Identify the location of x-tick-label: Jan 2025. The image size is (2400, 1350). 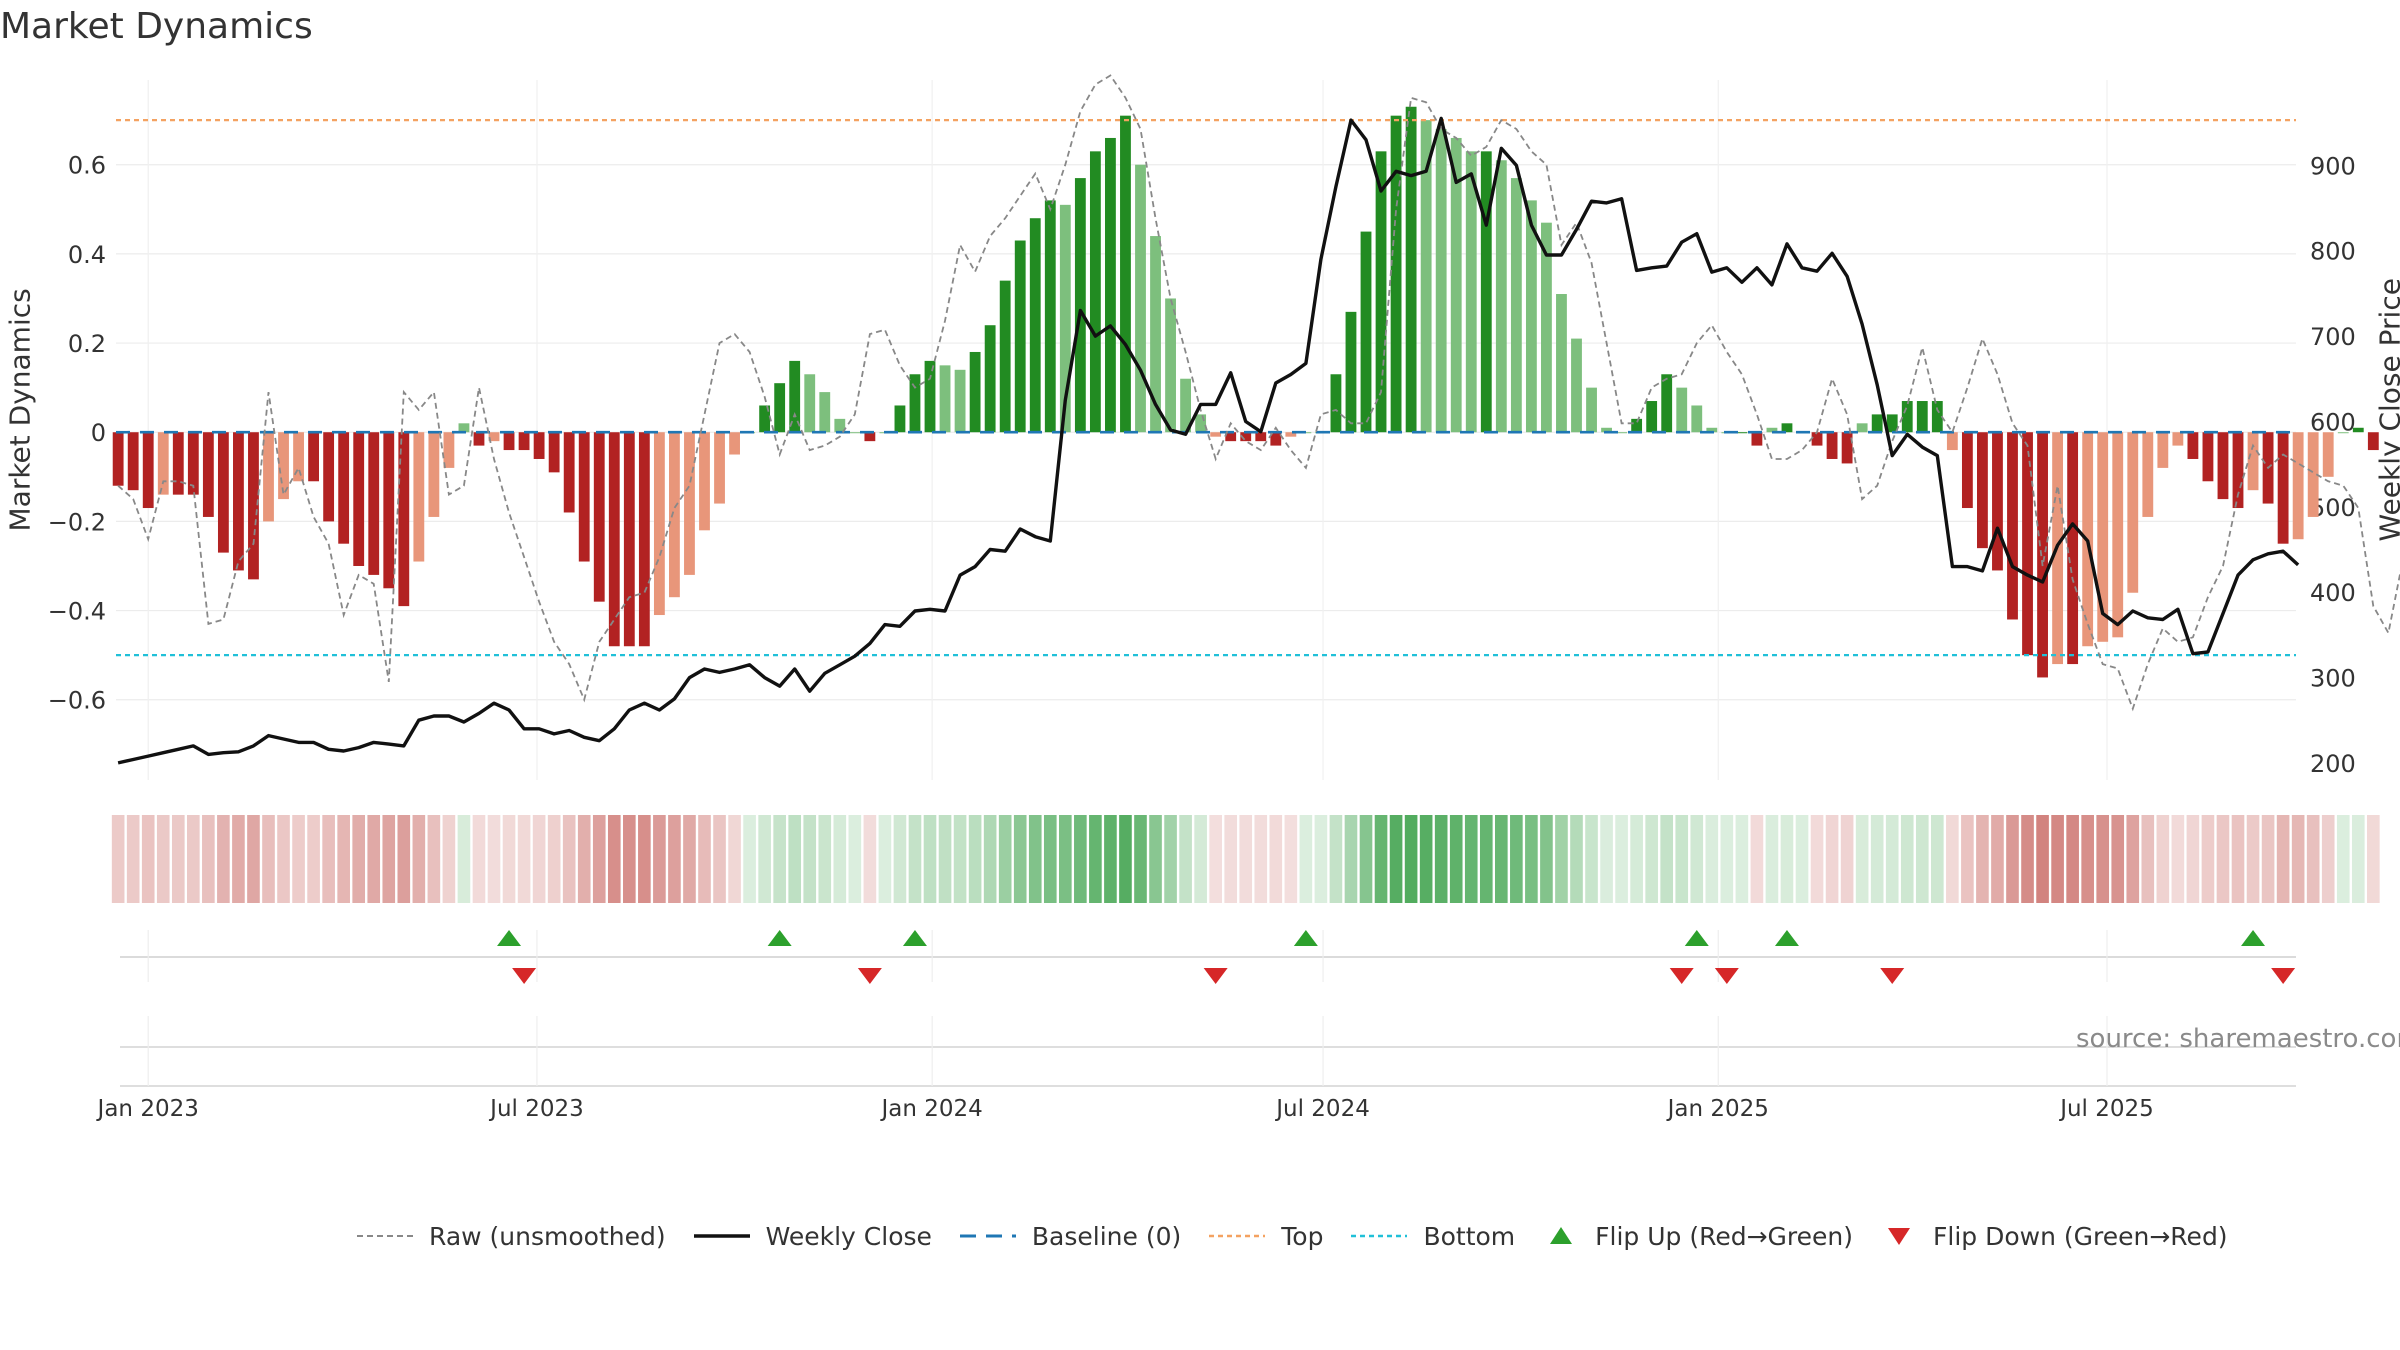
(1717, 1109).